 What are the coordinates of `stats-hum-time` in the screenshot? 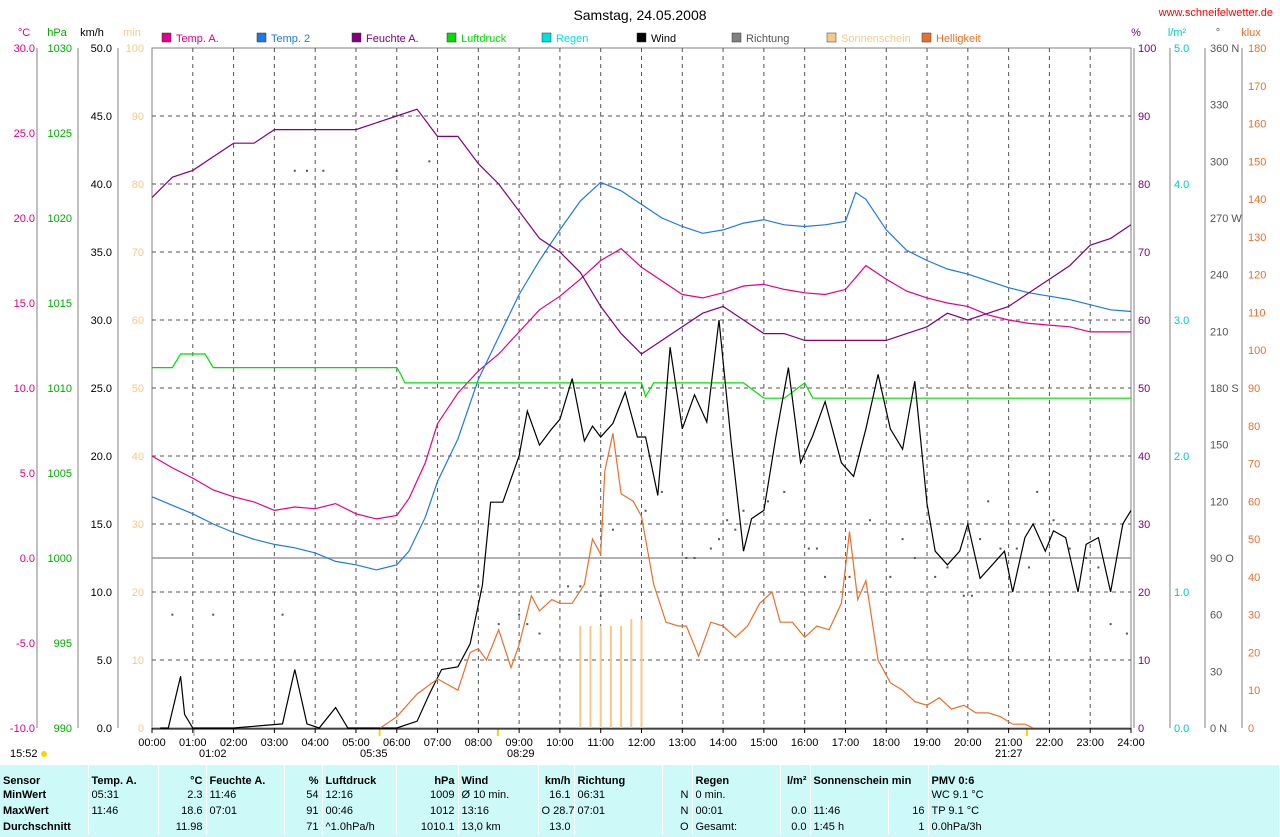 It's located at (245, 827).